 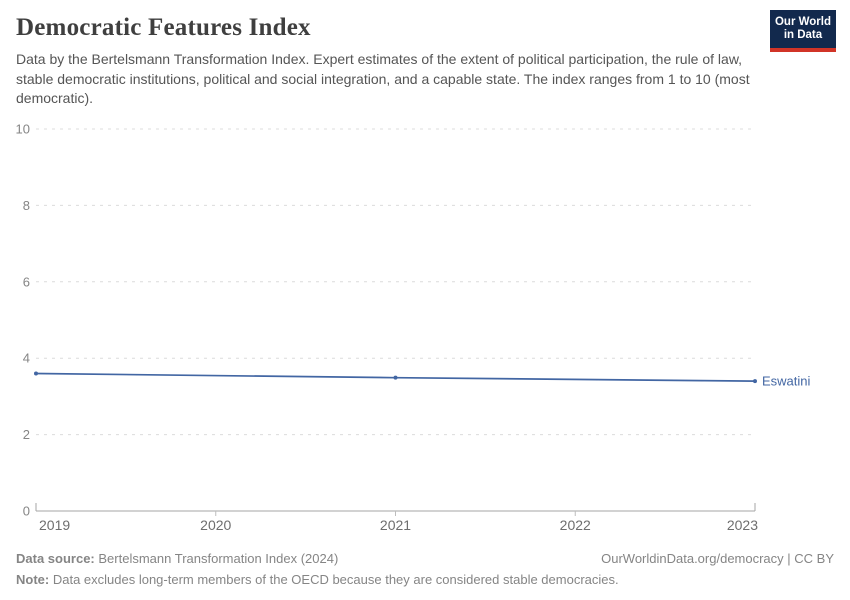 What do you see at coordinates (26, 205) in the screenshot?
I see `y-axis-tick-label: 8` at bounding box center [26, 205].